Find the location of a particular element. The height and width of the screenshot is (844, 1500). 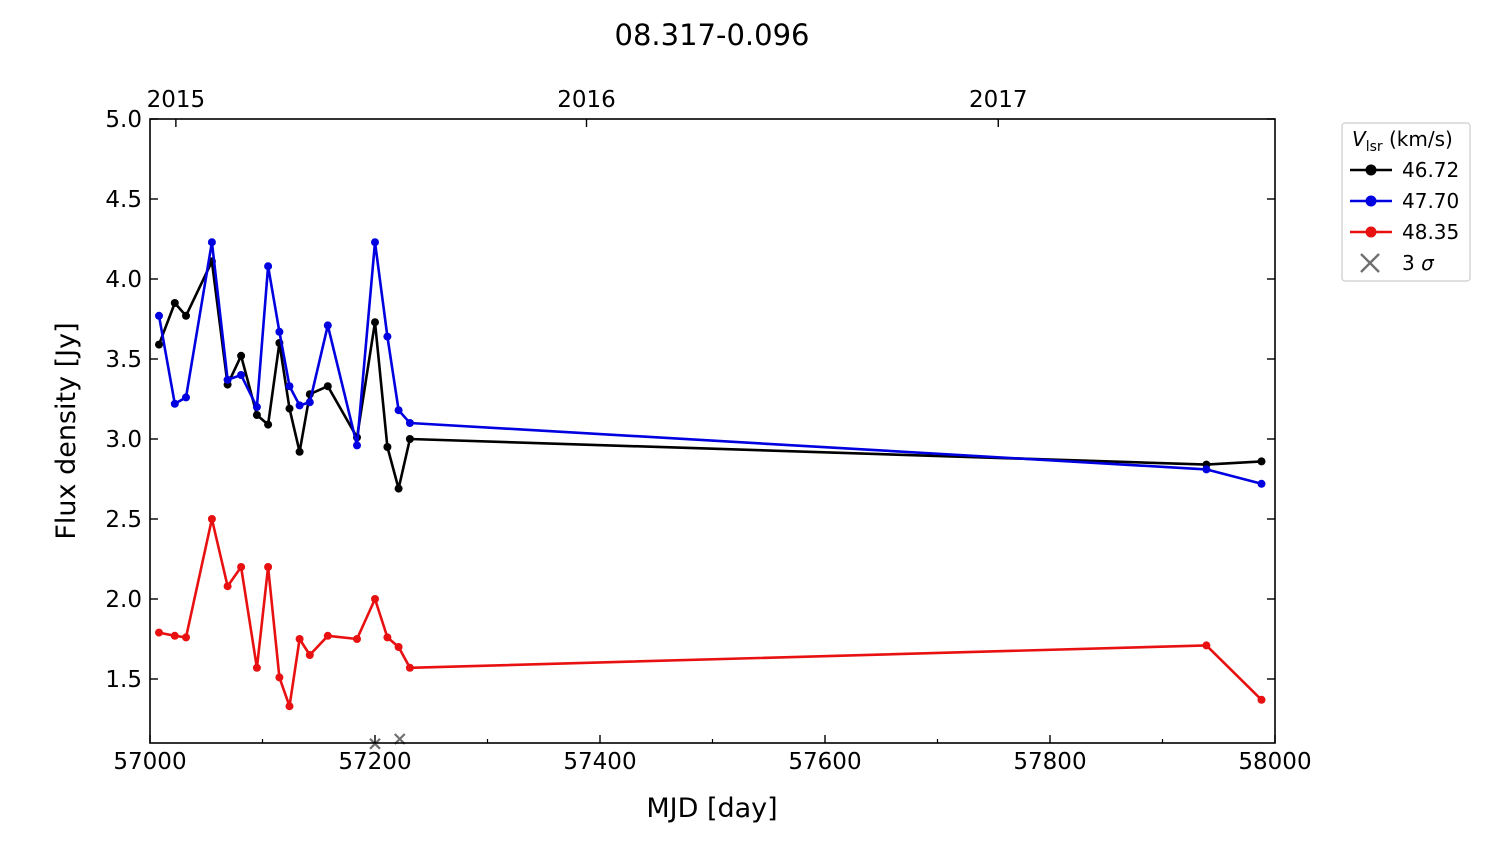

x-tick-label: 57400 is located at coordinates (599, 762).